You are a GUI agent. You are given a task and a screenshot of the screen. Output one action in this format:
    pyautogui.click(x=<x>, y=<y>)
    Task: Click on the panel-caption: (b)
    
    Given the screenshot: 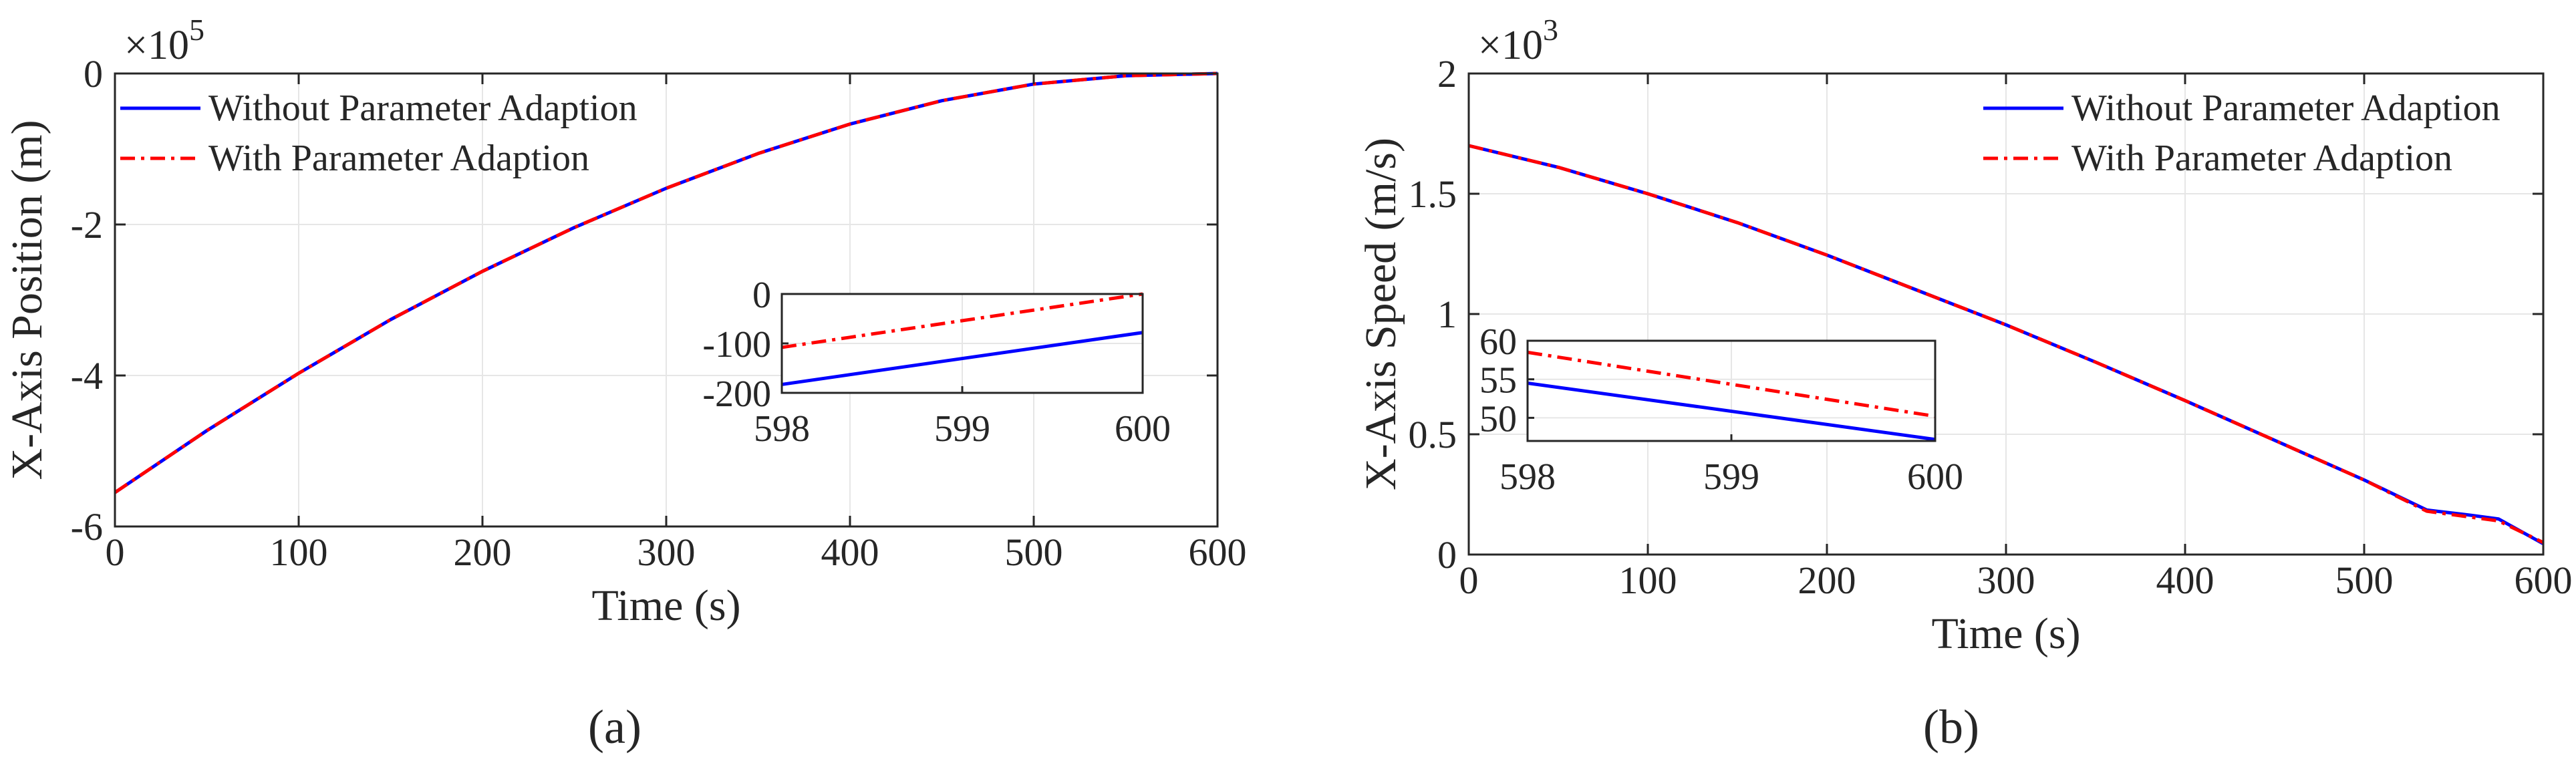 What is the action you would take?
    pyautogui.click(x=1951, y=727)
    